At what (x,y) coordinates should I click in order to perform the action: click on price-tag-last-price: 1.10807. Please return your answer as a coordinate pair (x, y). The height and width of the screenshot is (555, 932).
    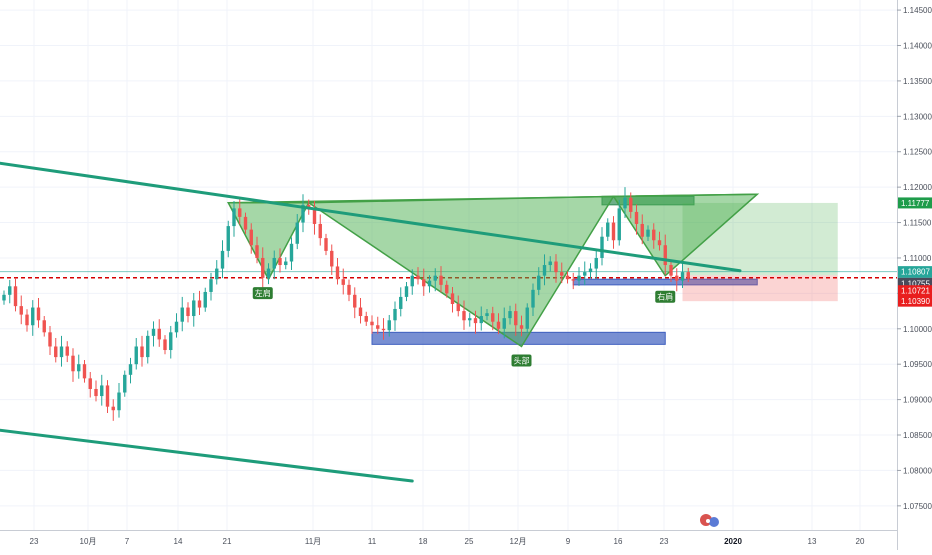
    Looking at the image, I should click on (915, 272).